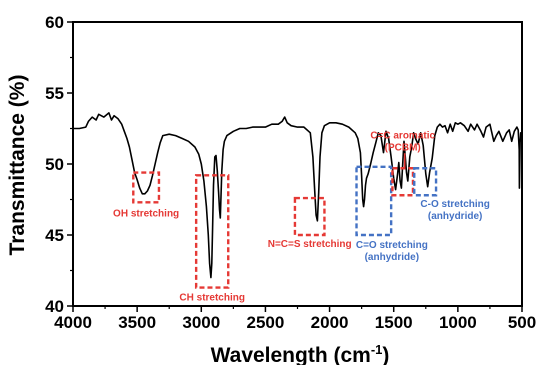  I want to click on y-tick-label: 40, so click(54, 306).